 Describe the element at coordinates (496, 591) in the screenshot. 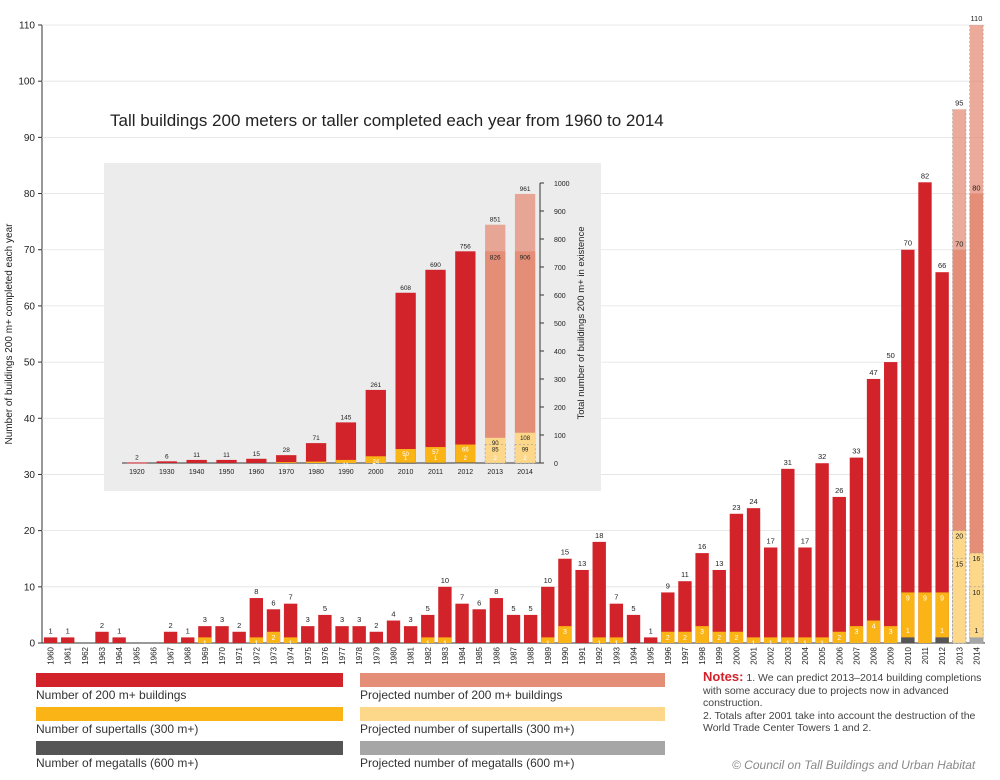

I see `data-label-200: 8` at that location.